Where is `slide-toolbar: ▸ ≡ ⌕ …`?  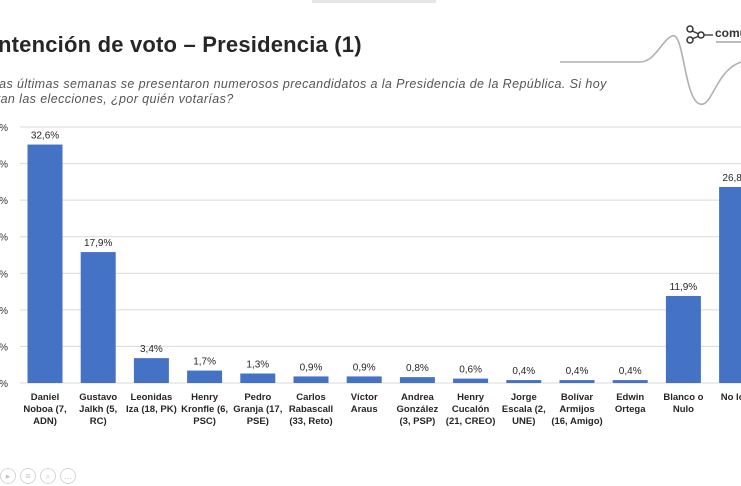 slide-toolbar: ▸ ≡ ⌕ … is located at coordinates (38, 476).